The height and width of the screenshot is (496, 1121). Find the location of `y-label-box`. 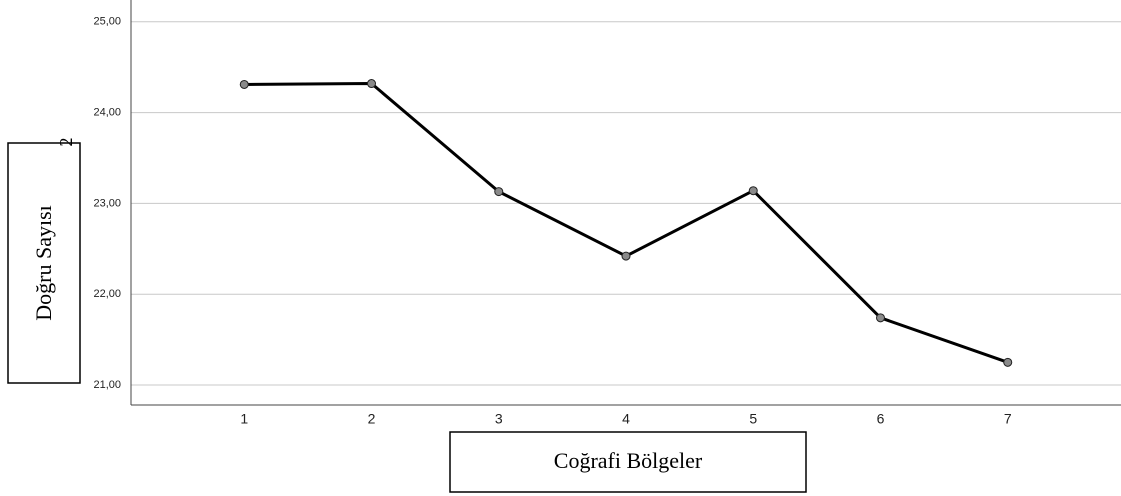

y-label-box is located at coordinates (44, 263).